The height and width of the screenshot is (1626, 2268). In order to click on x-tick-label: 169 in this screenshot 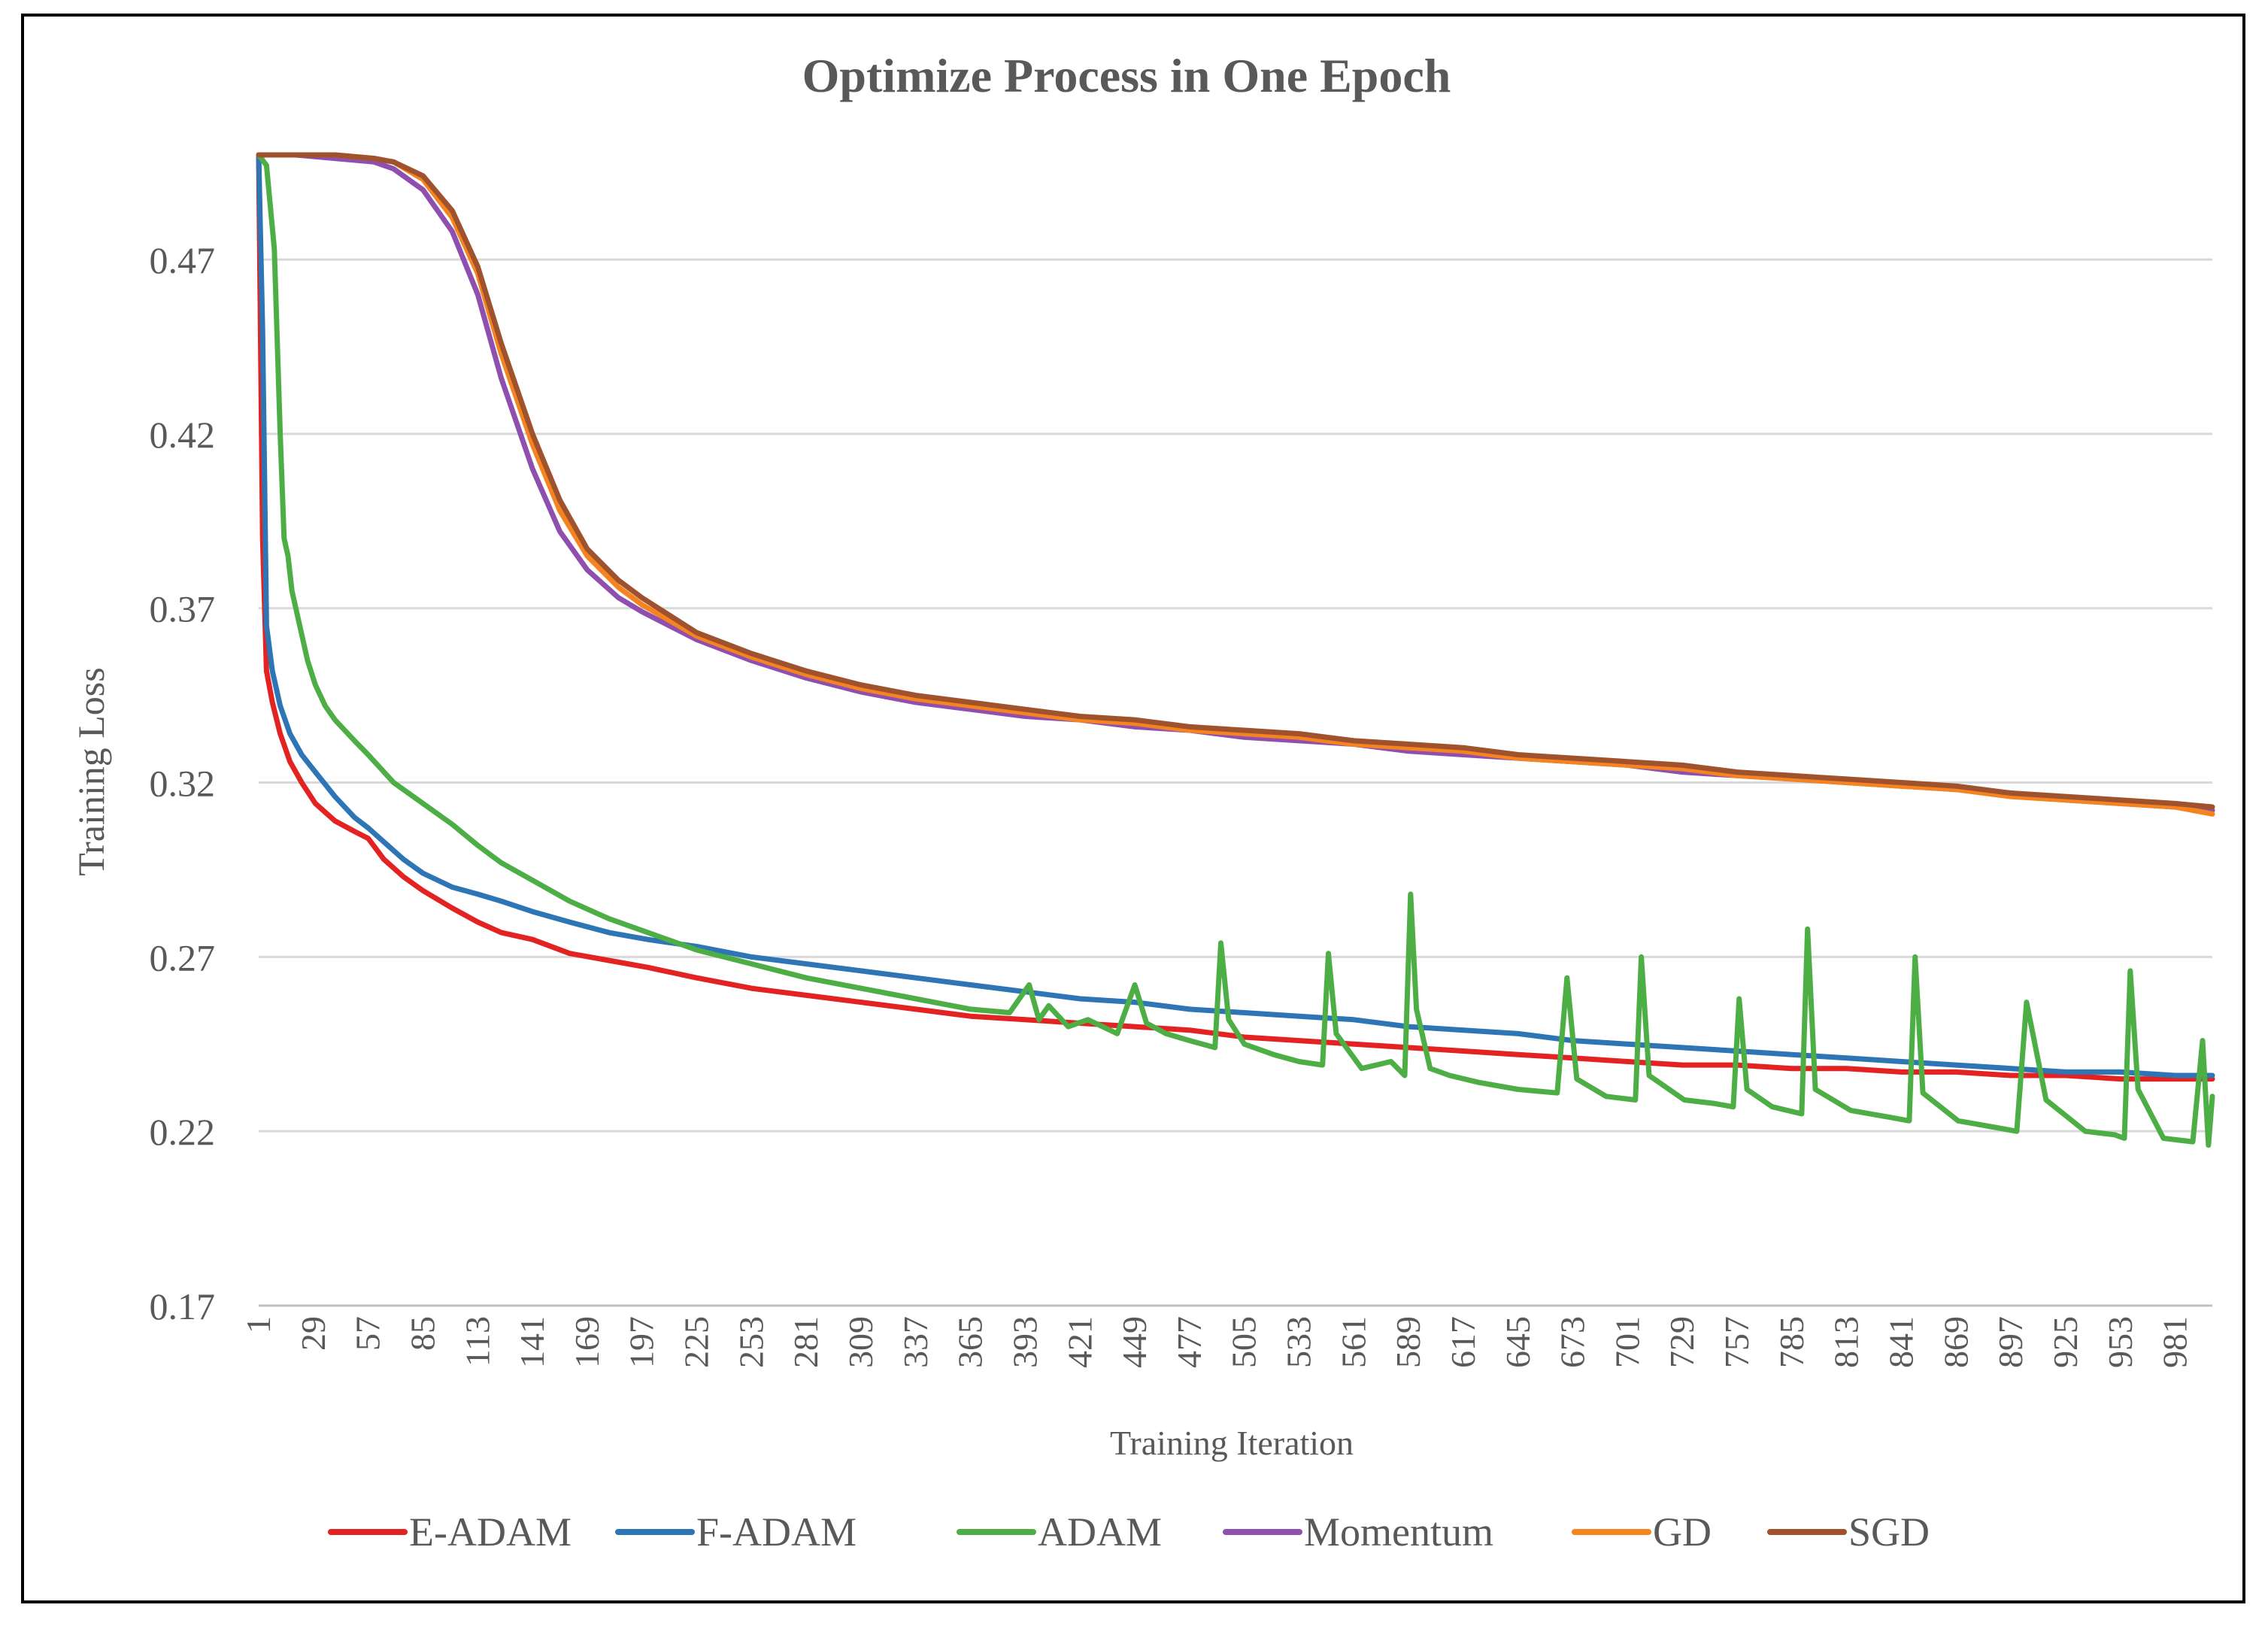, I will do `click(587, 1342)`.